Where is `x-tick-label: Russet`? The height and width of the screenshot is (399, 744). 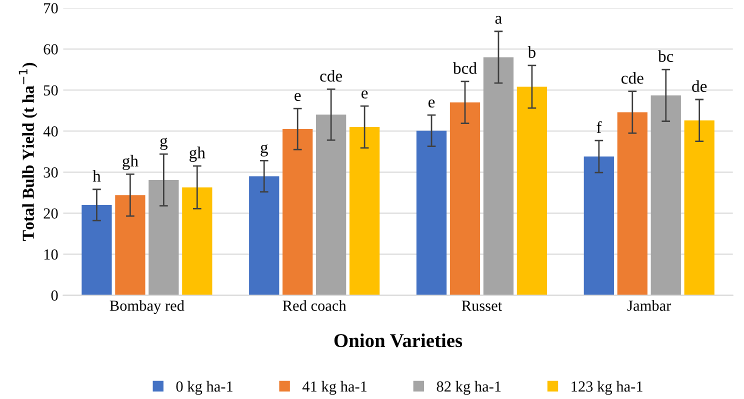
x-tick-label: Russet is located at coordinates (482, 305).